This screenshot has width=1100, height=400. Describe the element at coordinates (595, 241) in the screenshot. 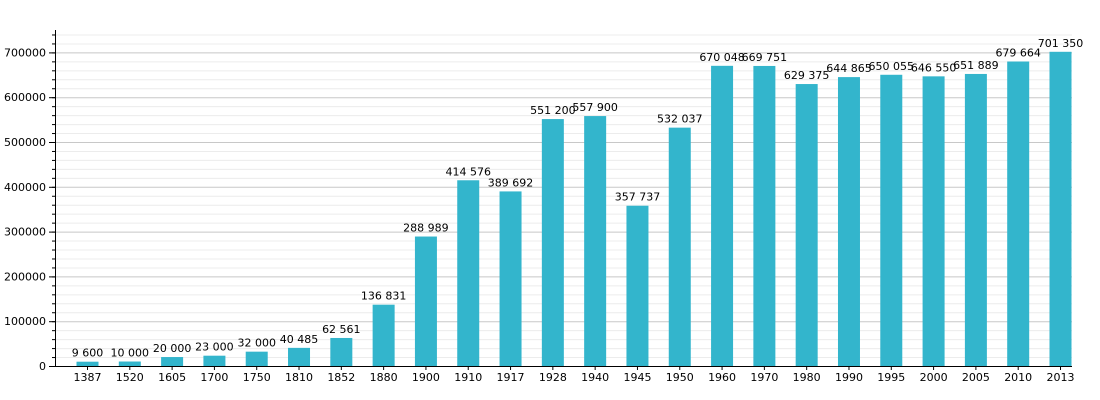

I see `bar-1940` at that location.